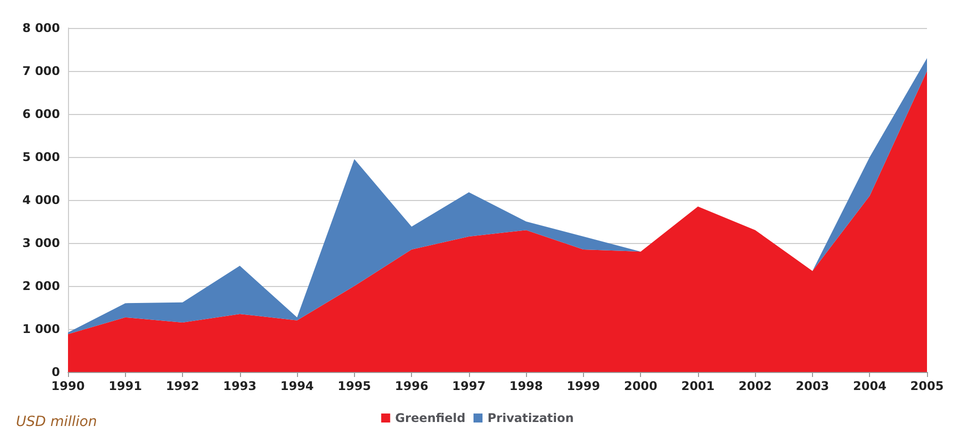 Image resolution: width=955 pixels, height=445 pixels. What do you see at coordinates (355, 386) in the screenshot?
I see `x-tick-label: 1995` at bounding box center [355, 386].